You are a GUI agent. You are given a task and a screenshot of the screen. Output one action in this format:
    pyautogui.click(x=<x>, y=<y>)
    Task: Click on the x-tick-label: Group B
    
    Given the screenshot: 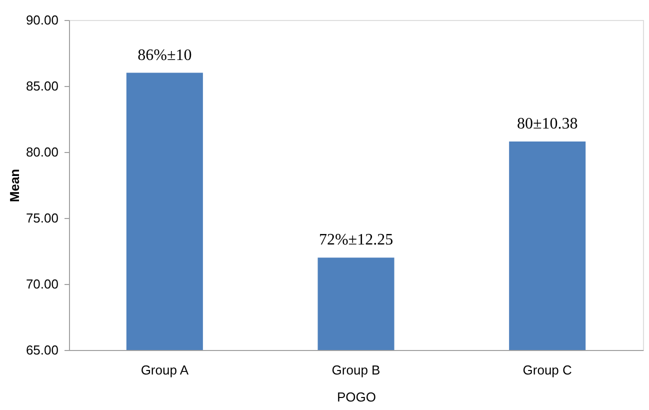 What is the action you would take?
    pyautogui.click(x=356, y=370)
    